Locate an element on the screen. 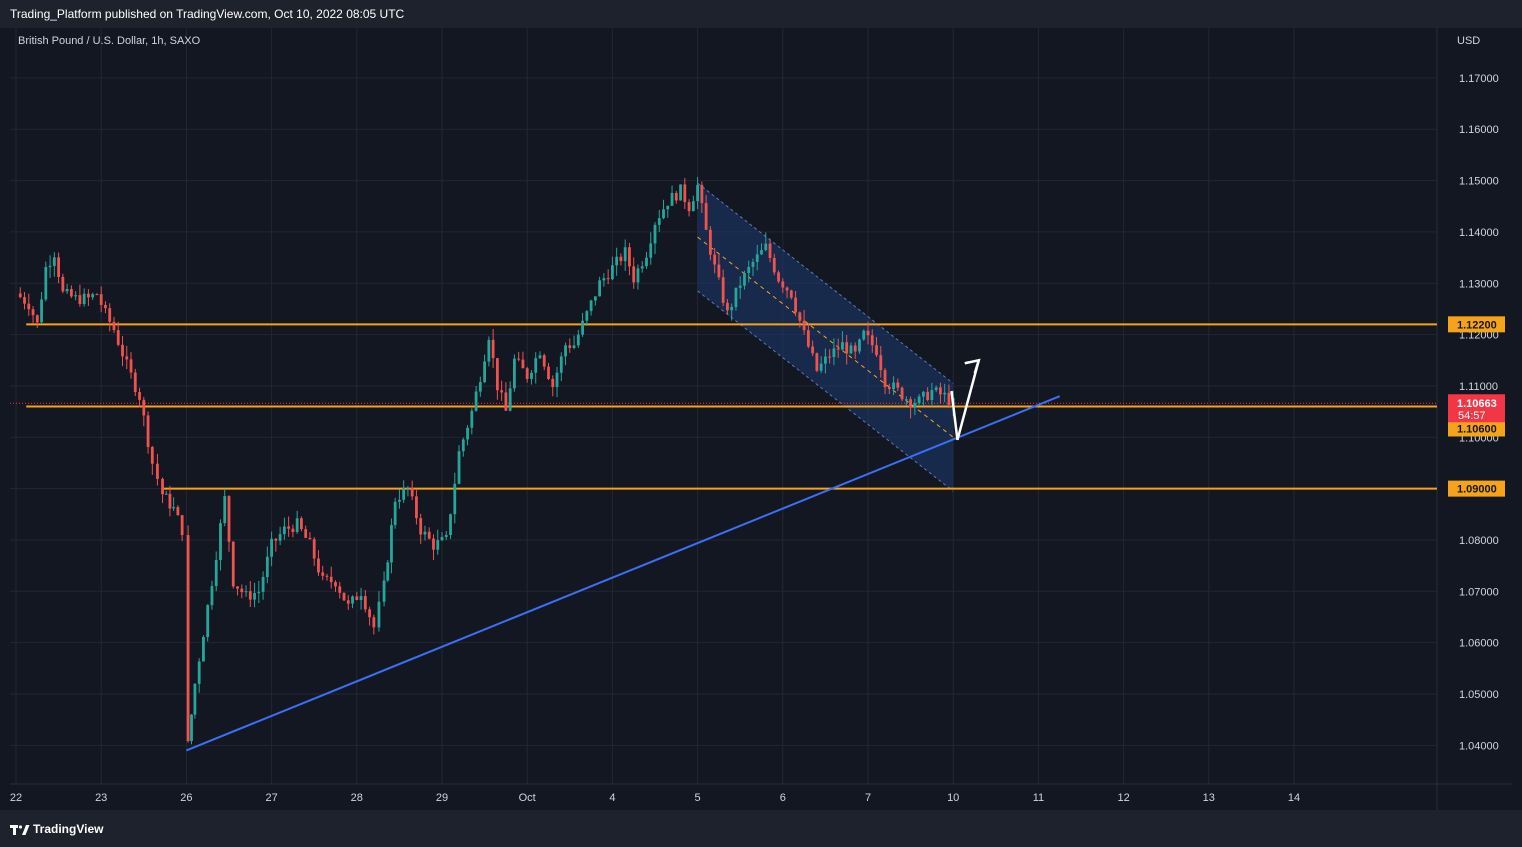 This screenshot has width=1522, height=847. price-axis-label: 1.07000 is located at coordinates (1479, 592).